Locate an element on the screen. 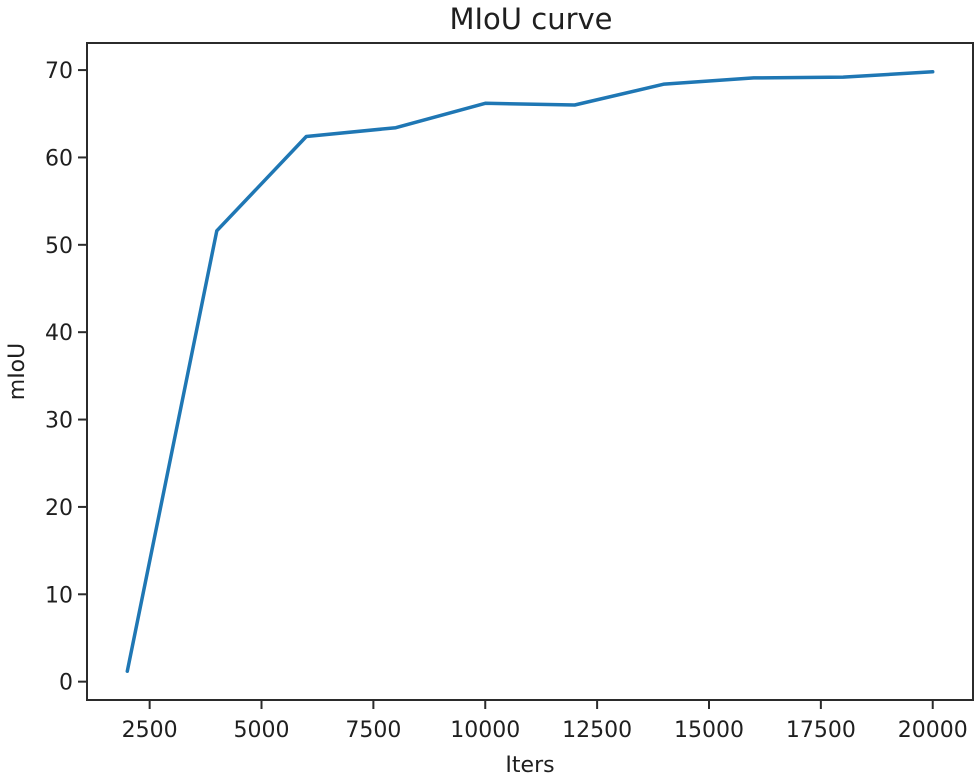  y-tick-label: 50 is located at coordinates (59, 246).